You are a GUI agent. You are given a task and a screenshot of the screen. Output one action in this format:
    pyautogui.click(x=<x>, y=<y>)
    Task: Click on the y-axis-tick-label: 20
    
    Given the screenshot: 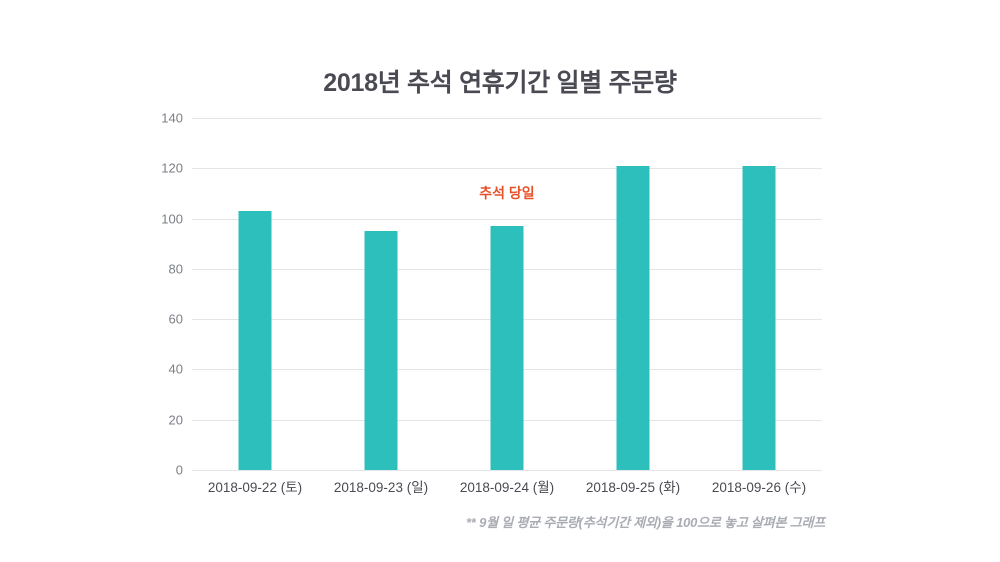 What is the action you would take?
    pyautogui.click(x=175, y=420)
    